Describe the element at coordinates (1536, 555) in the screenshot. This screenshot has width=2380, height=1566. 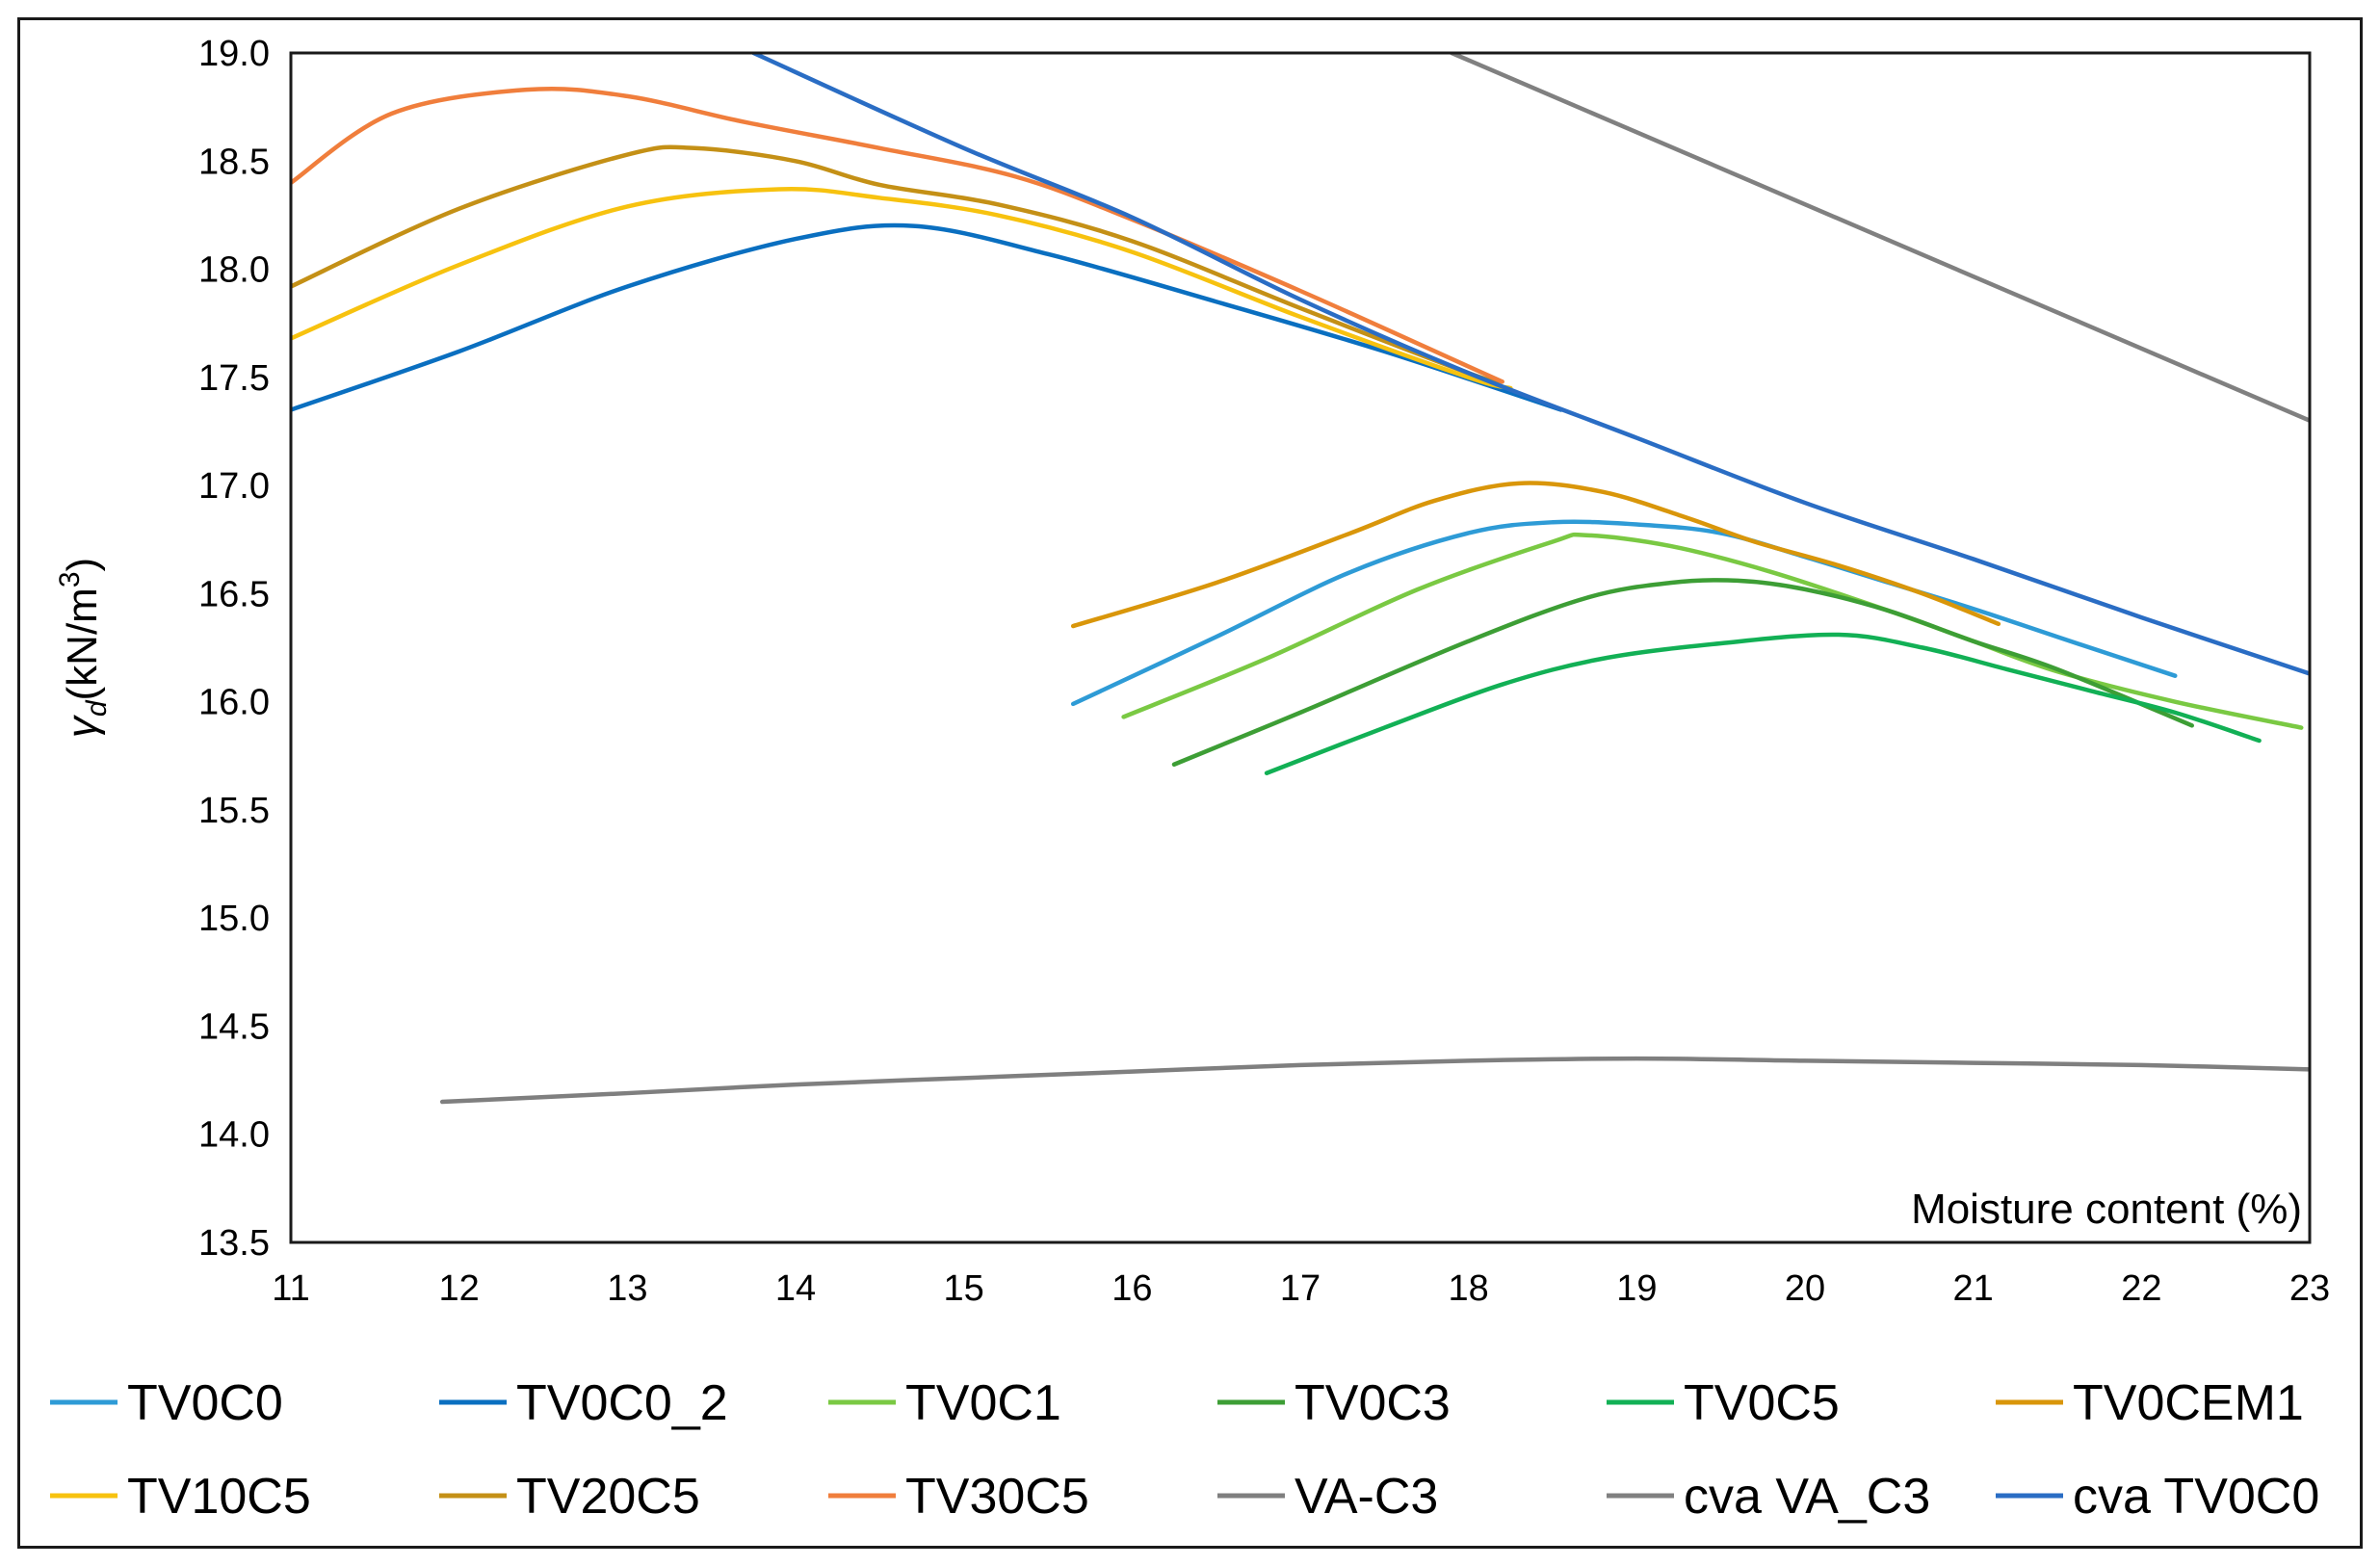
I see `series-line-tv0cem1` at that location.